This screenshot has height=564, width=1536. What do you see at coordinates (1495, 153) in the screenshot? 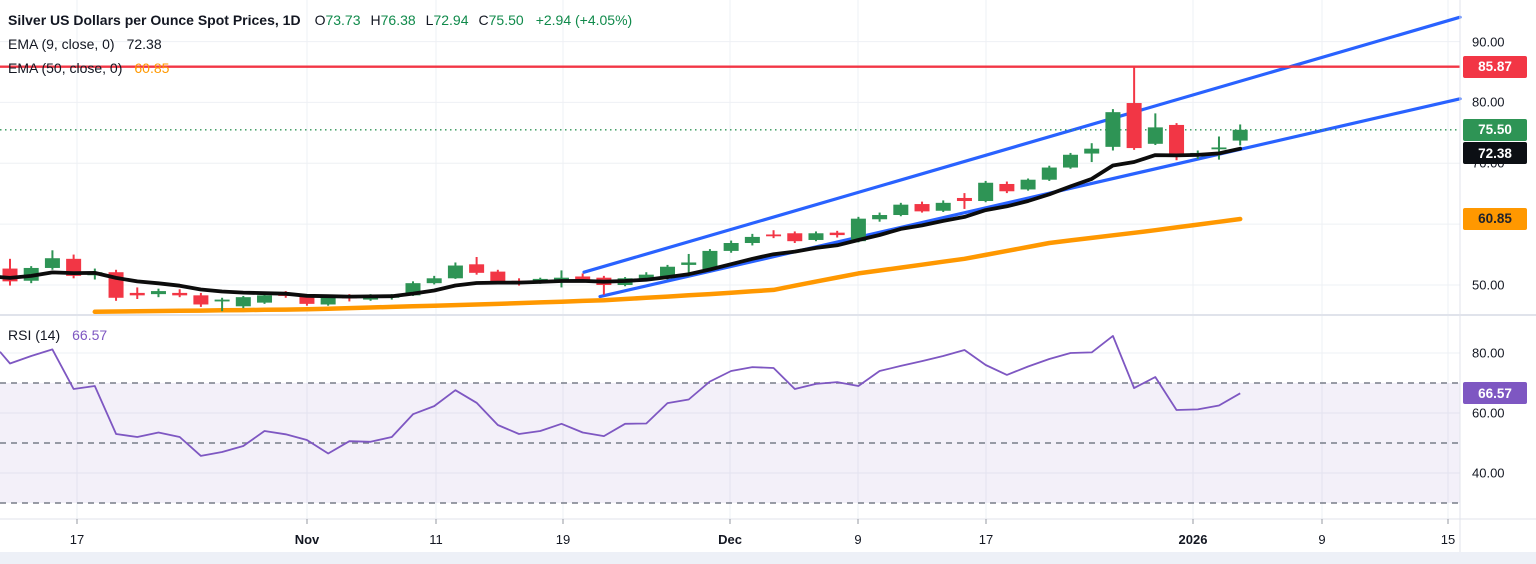
I see `price-axis-badge: 72.38` at bounding box center [1495, 153].